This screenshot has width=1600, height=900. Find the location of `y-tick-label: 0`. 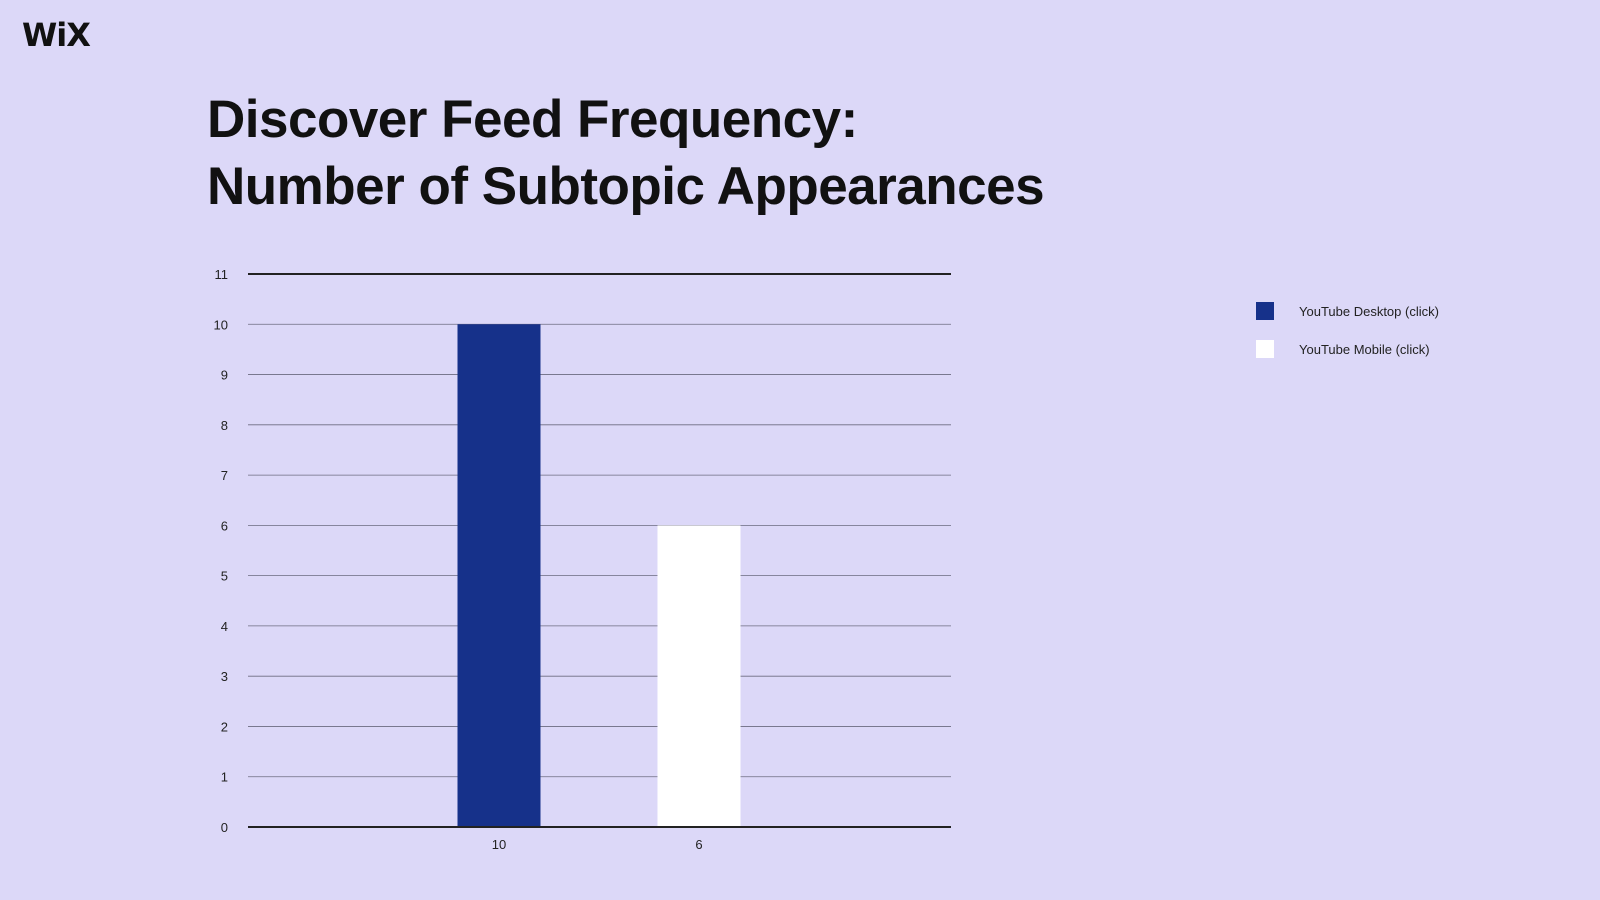

y-tick-label: 0 is located at coordinates (224, 827).